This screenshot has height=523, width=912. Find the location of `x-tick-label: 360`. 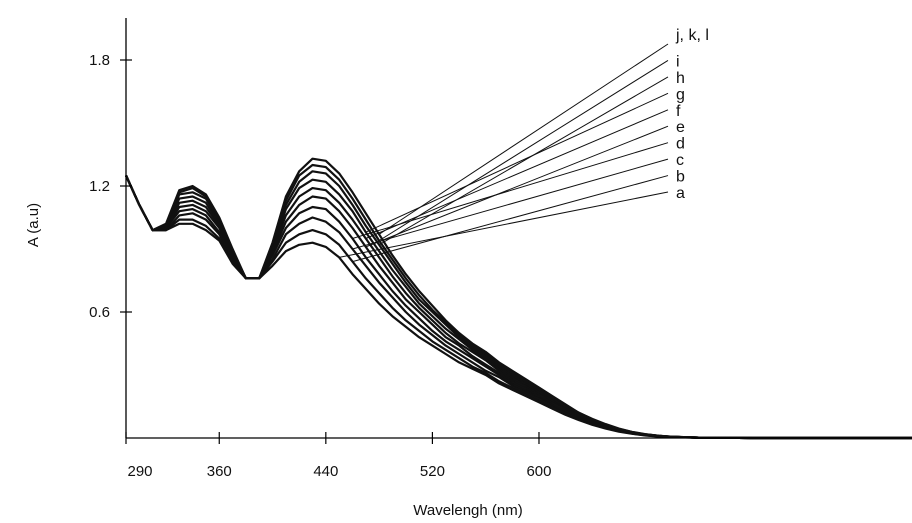

x-tick-label: 360 is located at coordinates (219, 471).